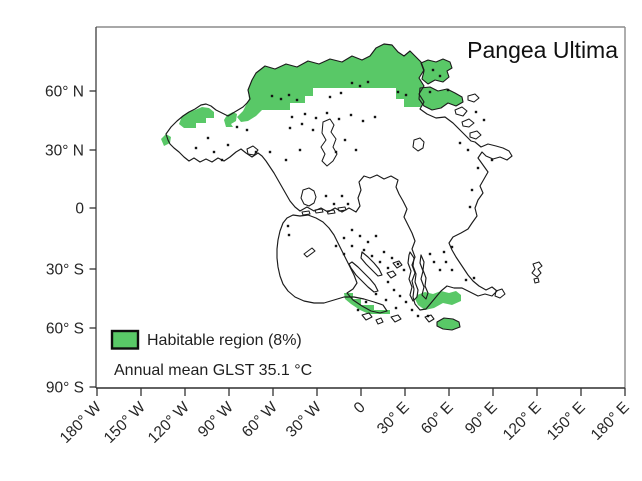 This screenshot has width=642, height=481. I want to click on legend-label: Habitable region (8%), so click(224, 340).